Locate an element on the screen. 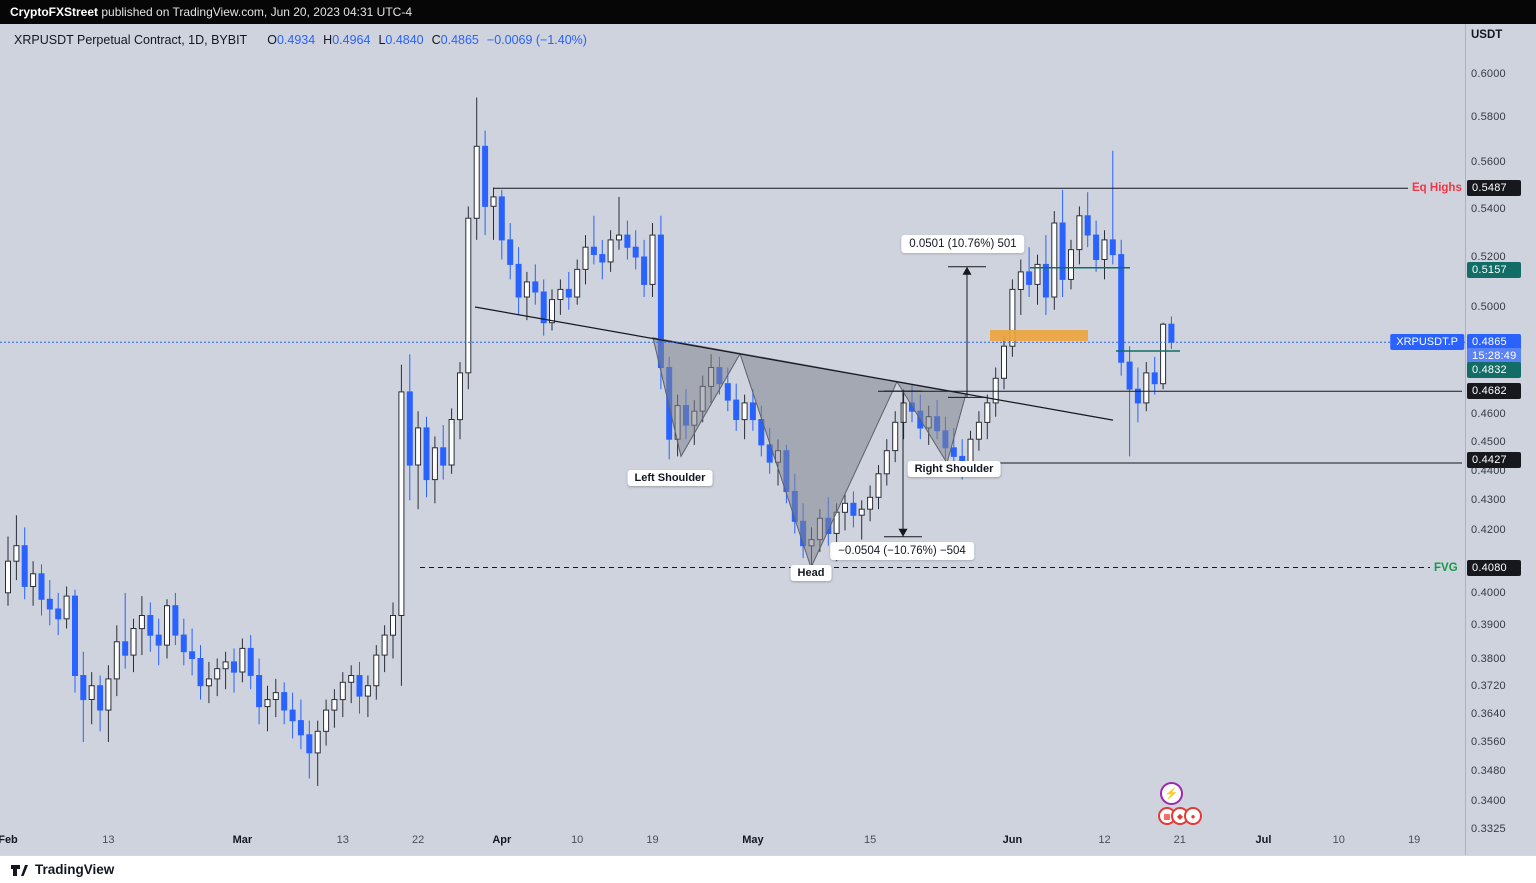 The image size is (1536, 883). reaction-icon: ● is located at coordinates (1193, 816).